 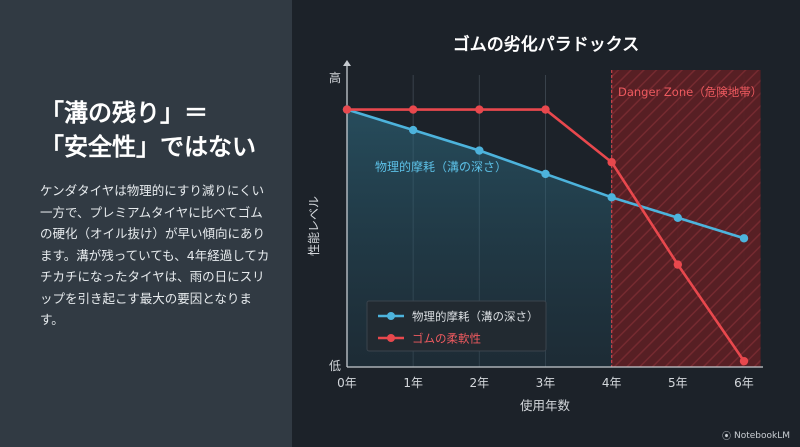 I want to click on x-tick-label-0: 0年, so click(x=347, y=383).